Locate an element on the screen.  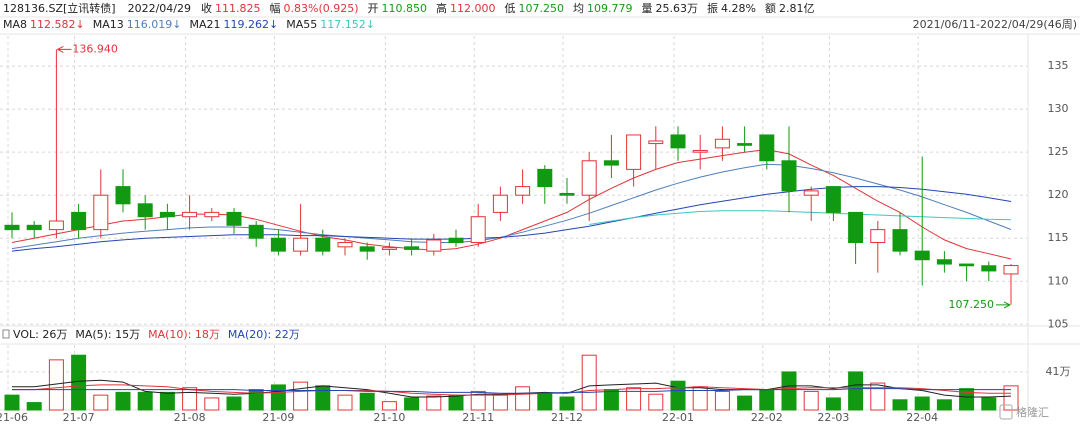
date: 2022/04/29 is located at coordinates (159, 8).